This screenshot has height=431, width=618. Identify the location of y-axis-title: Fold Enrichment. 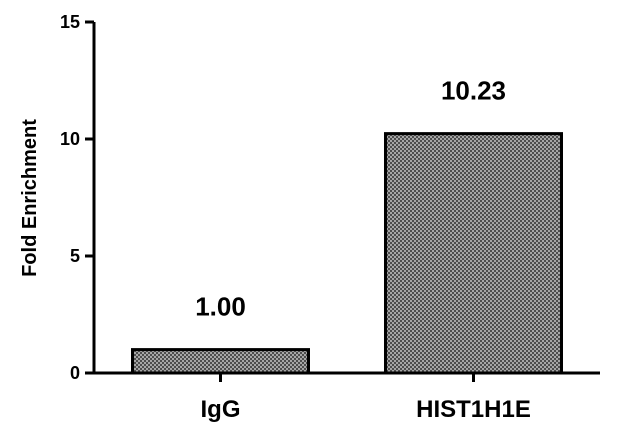
(30, 198).